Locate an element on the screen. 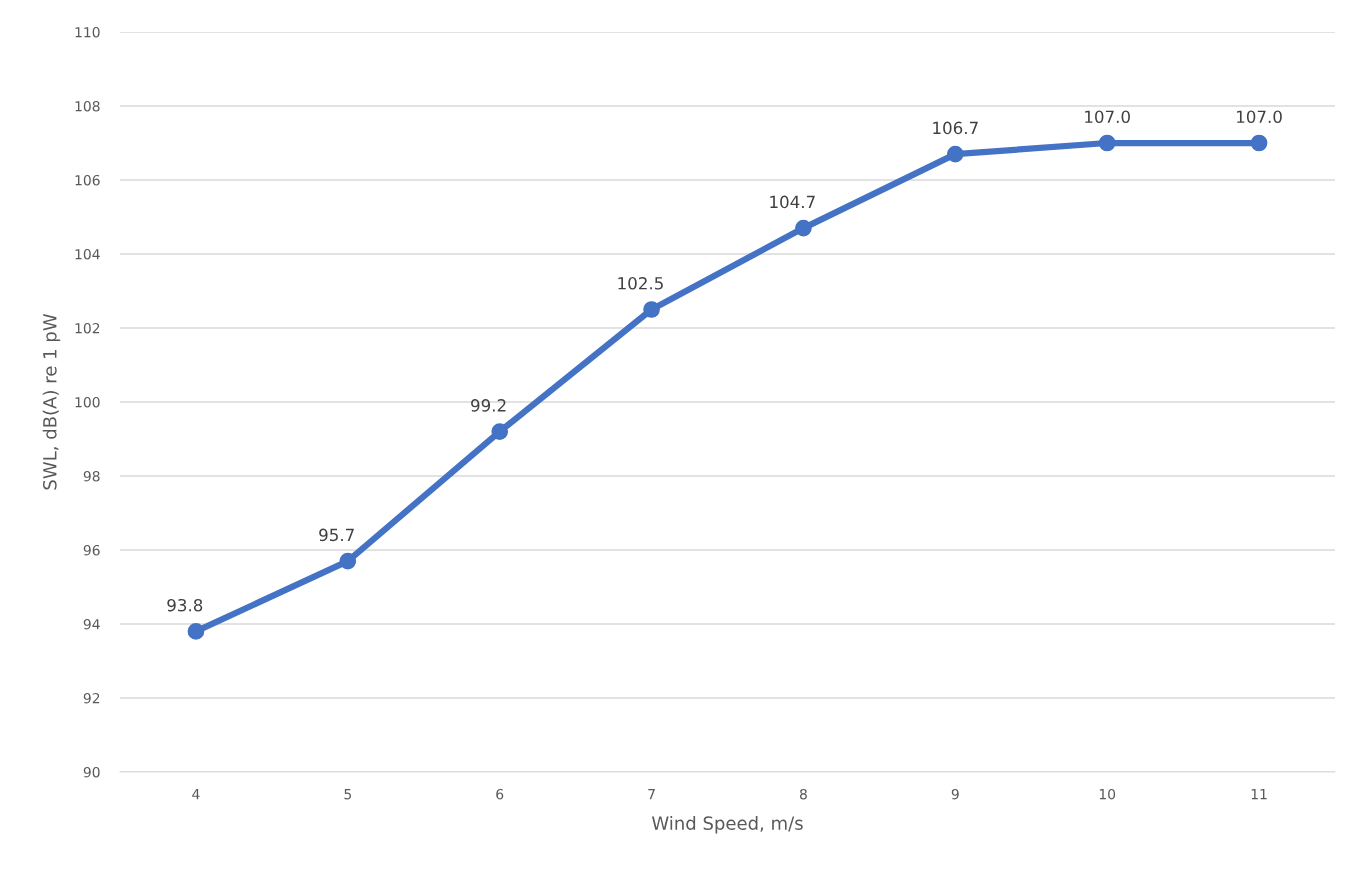 The width and height of the screenshot is (1366, 874). y-tick-label: 104 is located at coordinates (87, 254).